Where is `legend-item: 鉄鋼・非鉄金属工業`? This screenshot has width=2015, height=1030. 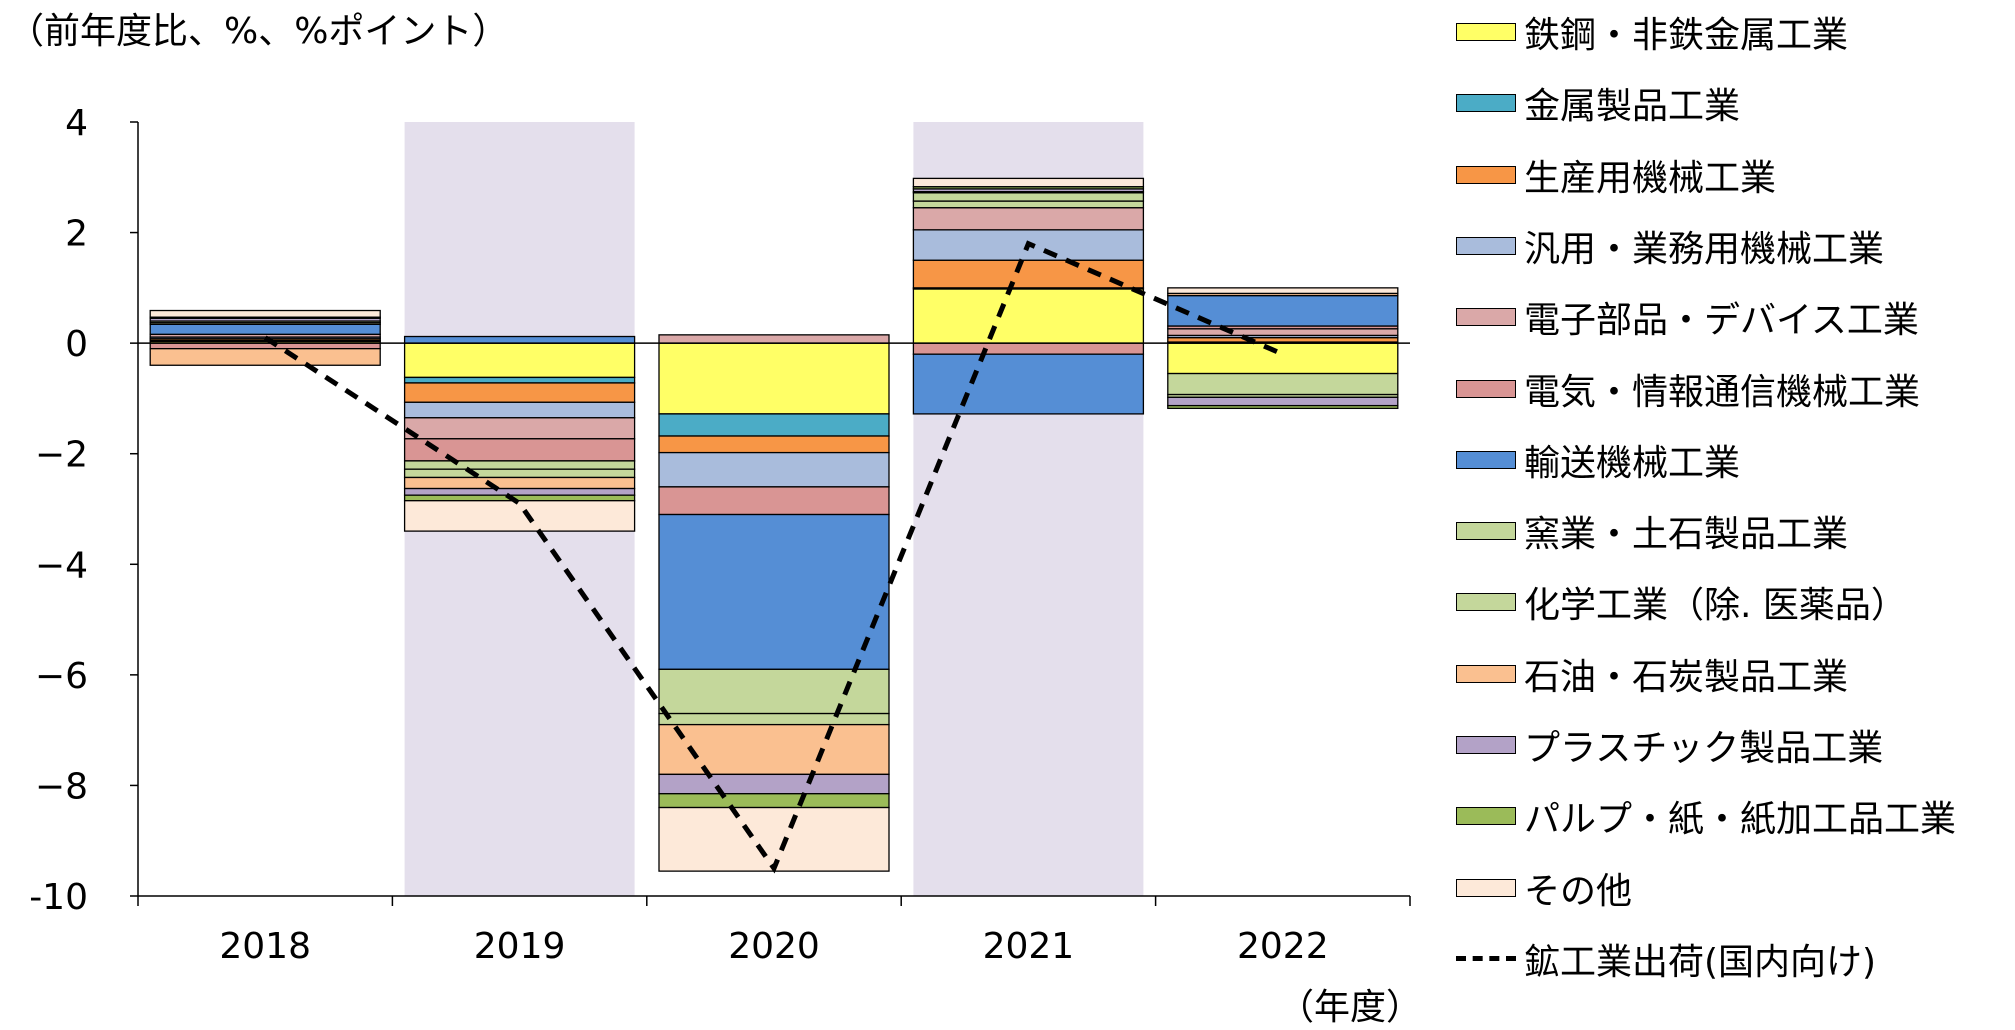 legend-item: 鉄鋼・非鉄金属工業 is located at coordinates (1652, 33).